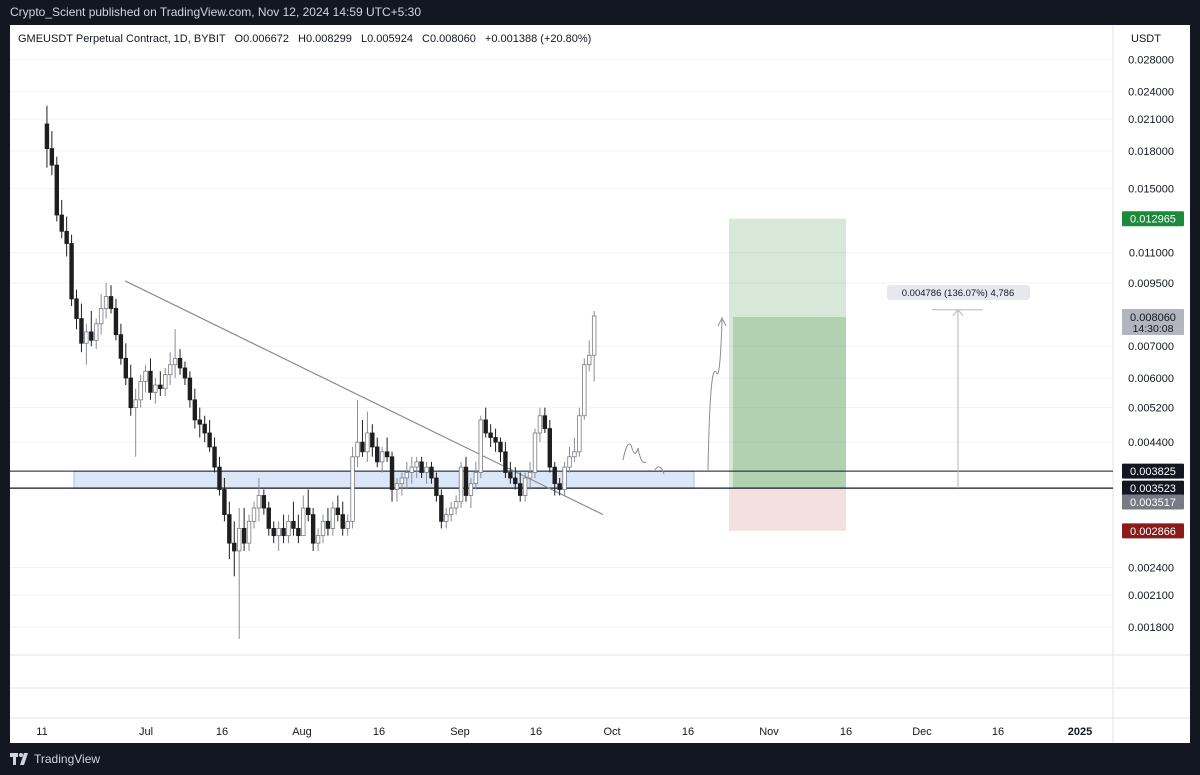 This screenshot has width=1200, height=775. I want to click on price-tick-label: 0.002400, so click(1151, 569).